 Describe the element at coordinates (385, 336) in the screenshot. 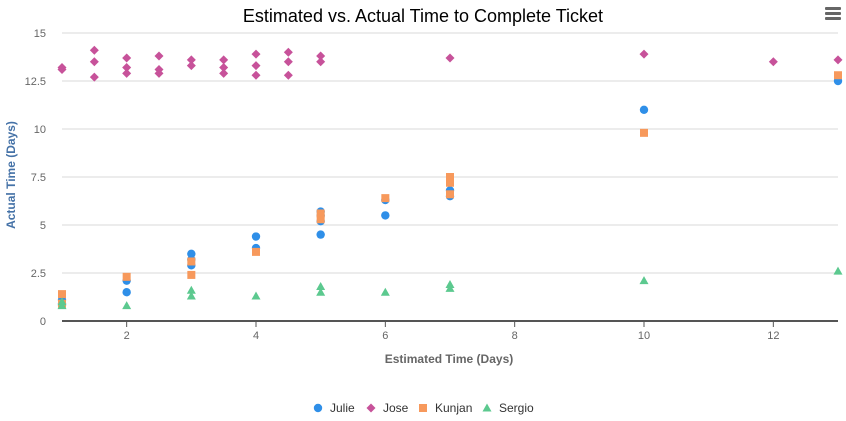

I see `x-tick-label: 6` at that location.